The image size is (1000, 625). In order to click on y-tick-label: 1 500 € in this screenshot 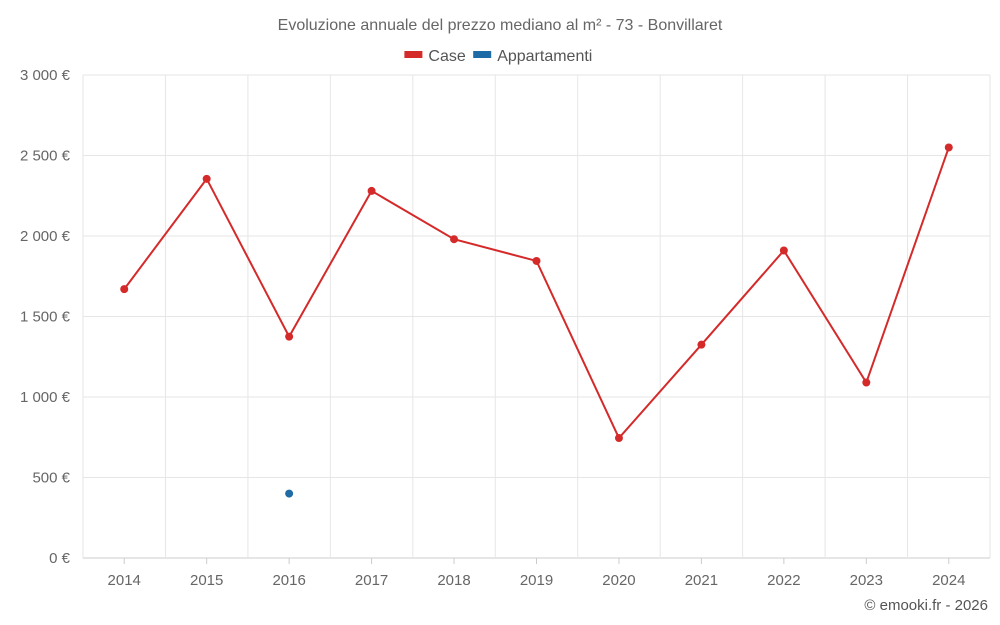, I will do `click(45, 317)`.